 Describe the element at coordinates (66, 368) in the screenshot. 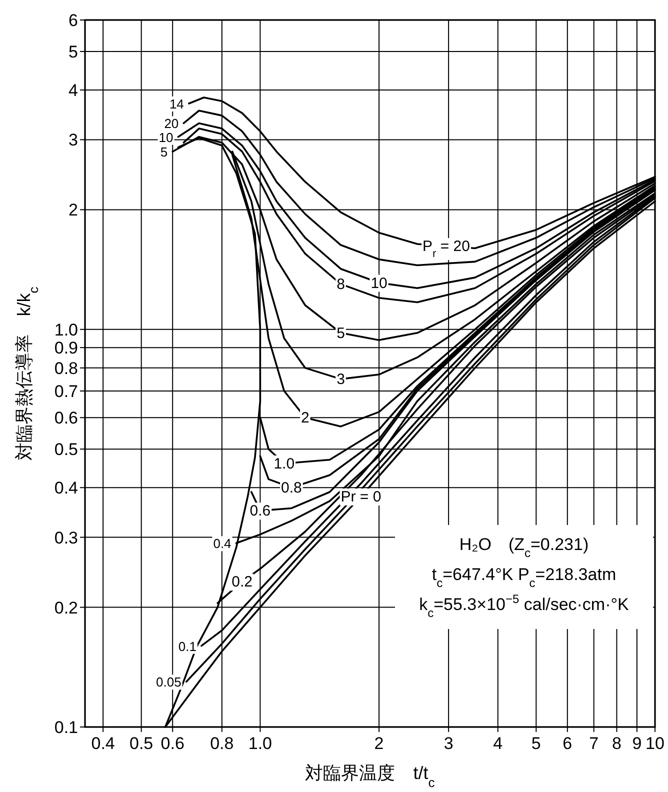

I see `y-tick-label: 0.8` at that location.